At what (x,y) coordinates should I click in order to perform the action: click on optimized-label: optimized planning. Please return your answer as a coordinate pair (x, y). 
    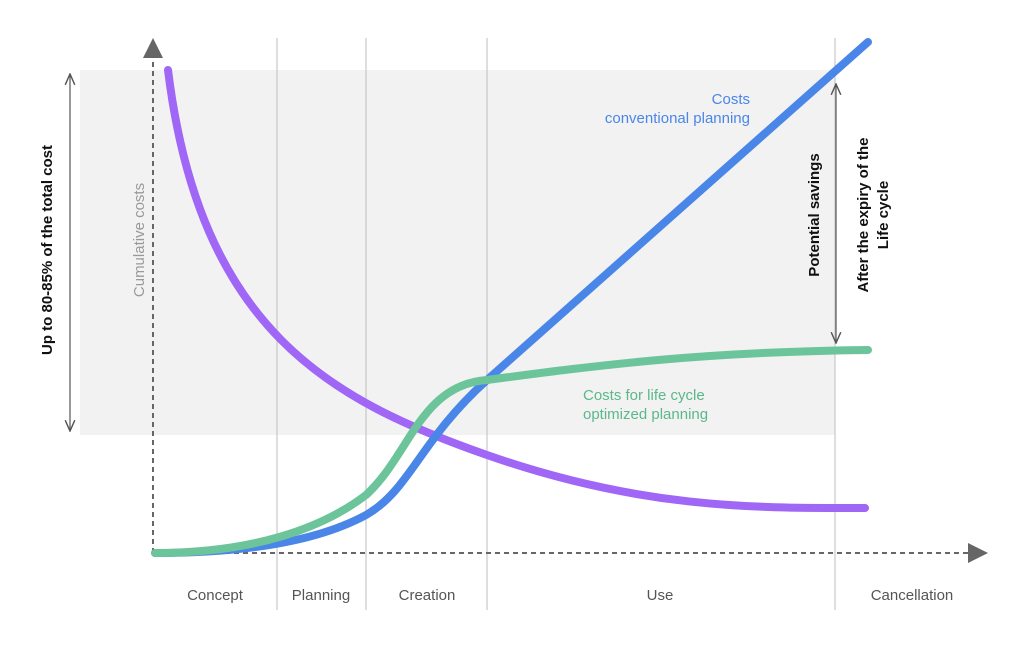
    Looking at the image, I should click on (645, 414).